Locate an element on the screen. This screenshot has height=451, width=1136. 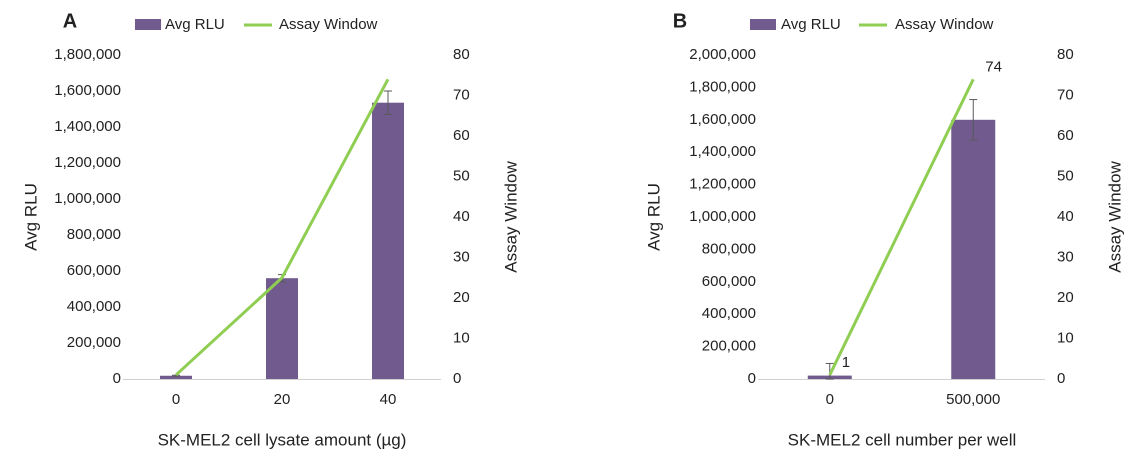
x-axis-title: SK-MEL2 cell number per well is located at coordinates (902, 439).